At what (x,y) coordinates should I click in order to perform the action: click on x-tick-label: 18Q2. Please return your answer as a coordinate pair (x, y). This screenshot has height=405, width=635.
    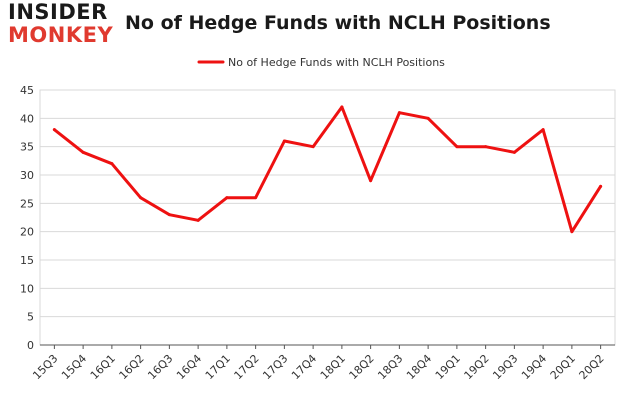
    Looking at the image, I should click on (362, 367).